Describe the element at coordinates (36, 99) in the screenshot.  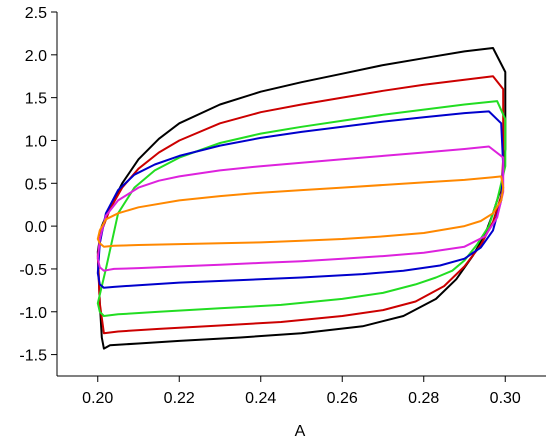
I see `y-tick-label: 1.5` at that location.